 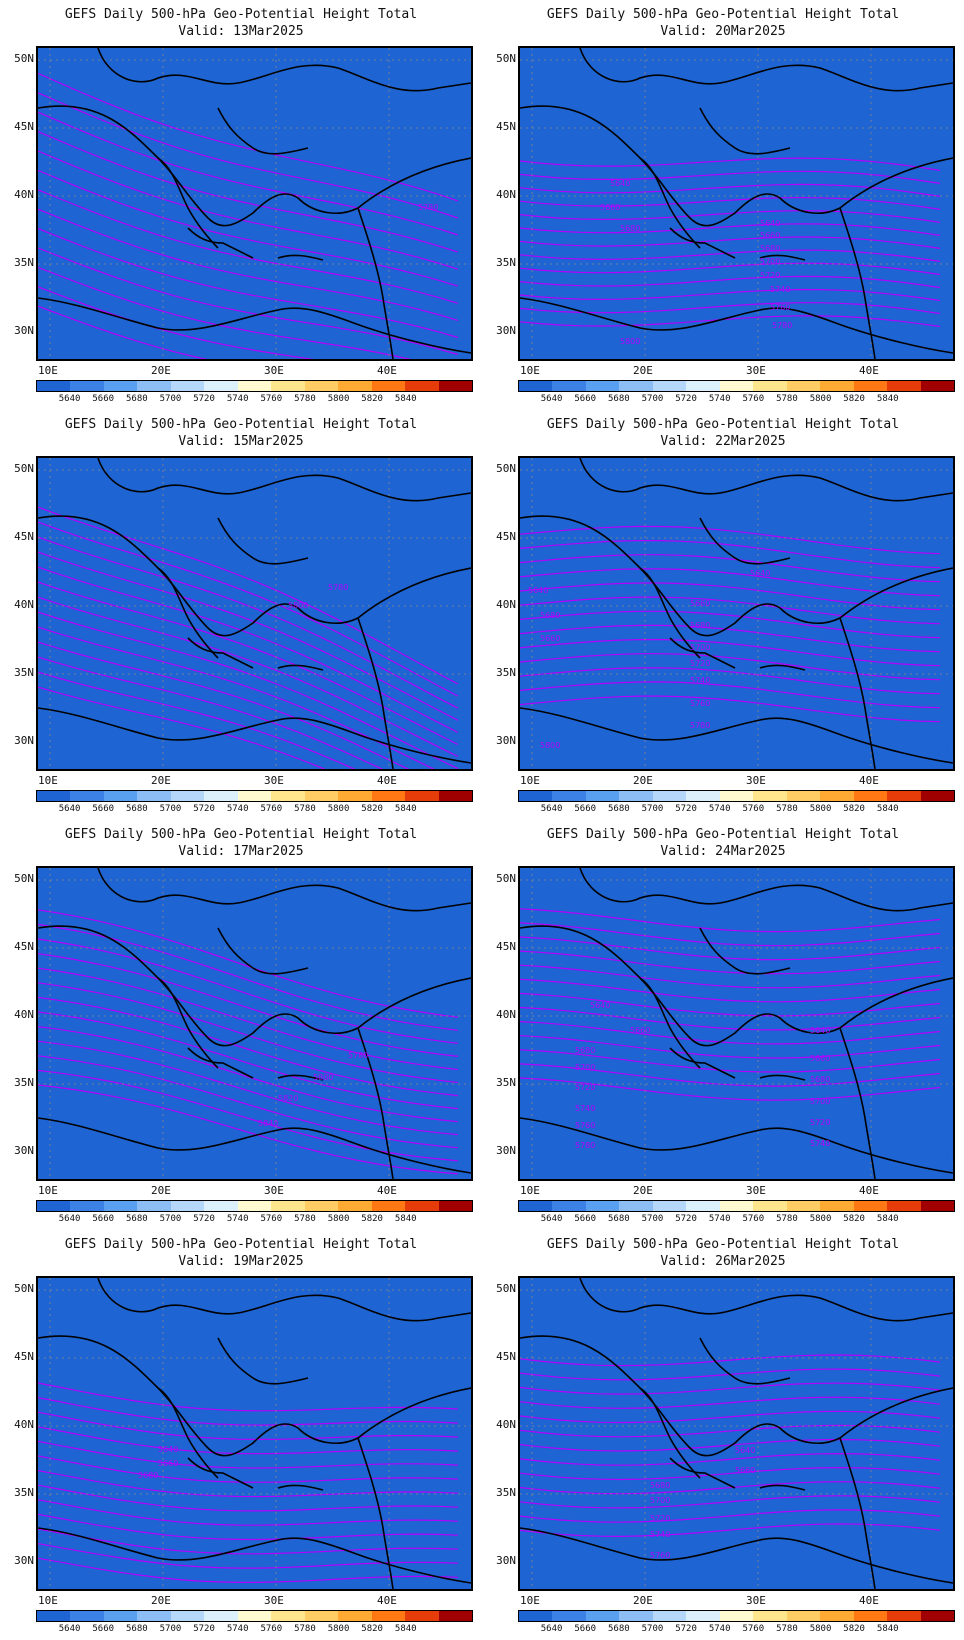 I want to click on geopotential-height-map: 5780 5800 5820 5840, so click(x=254, y=1023).